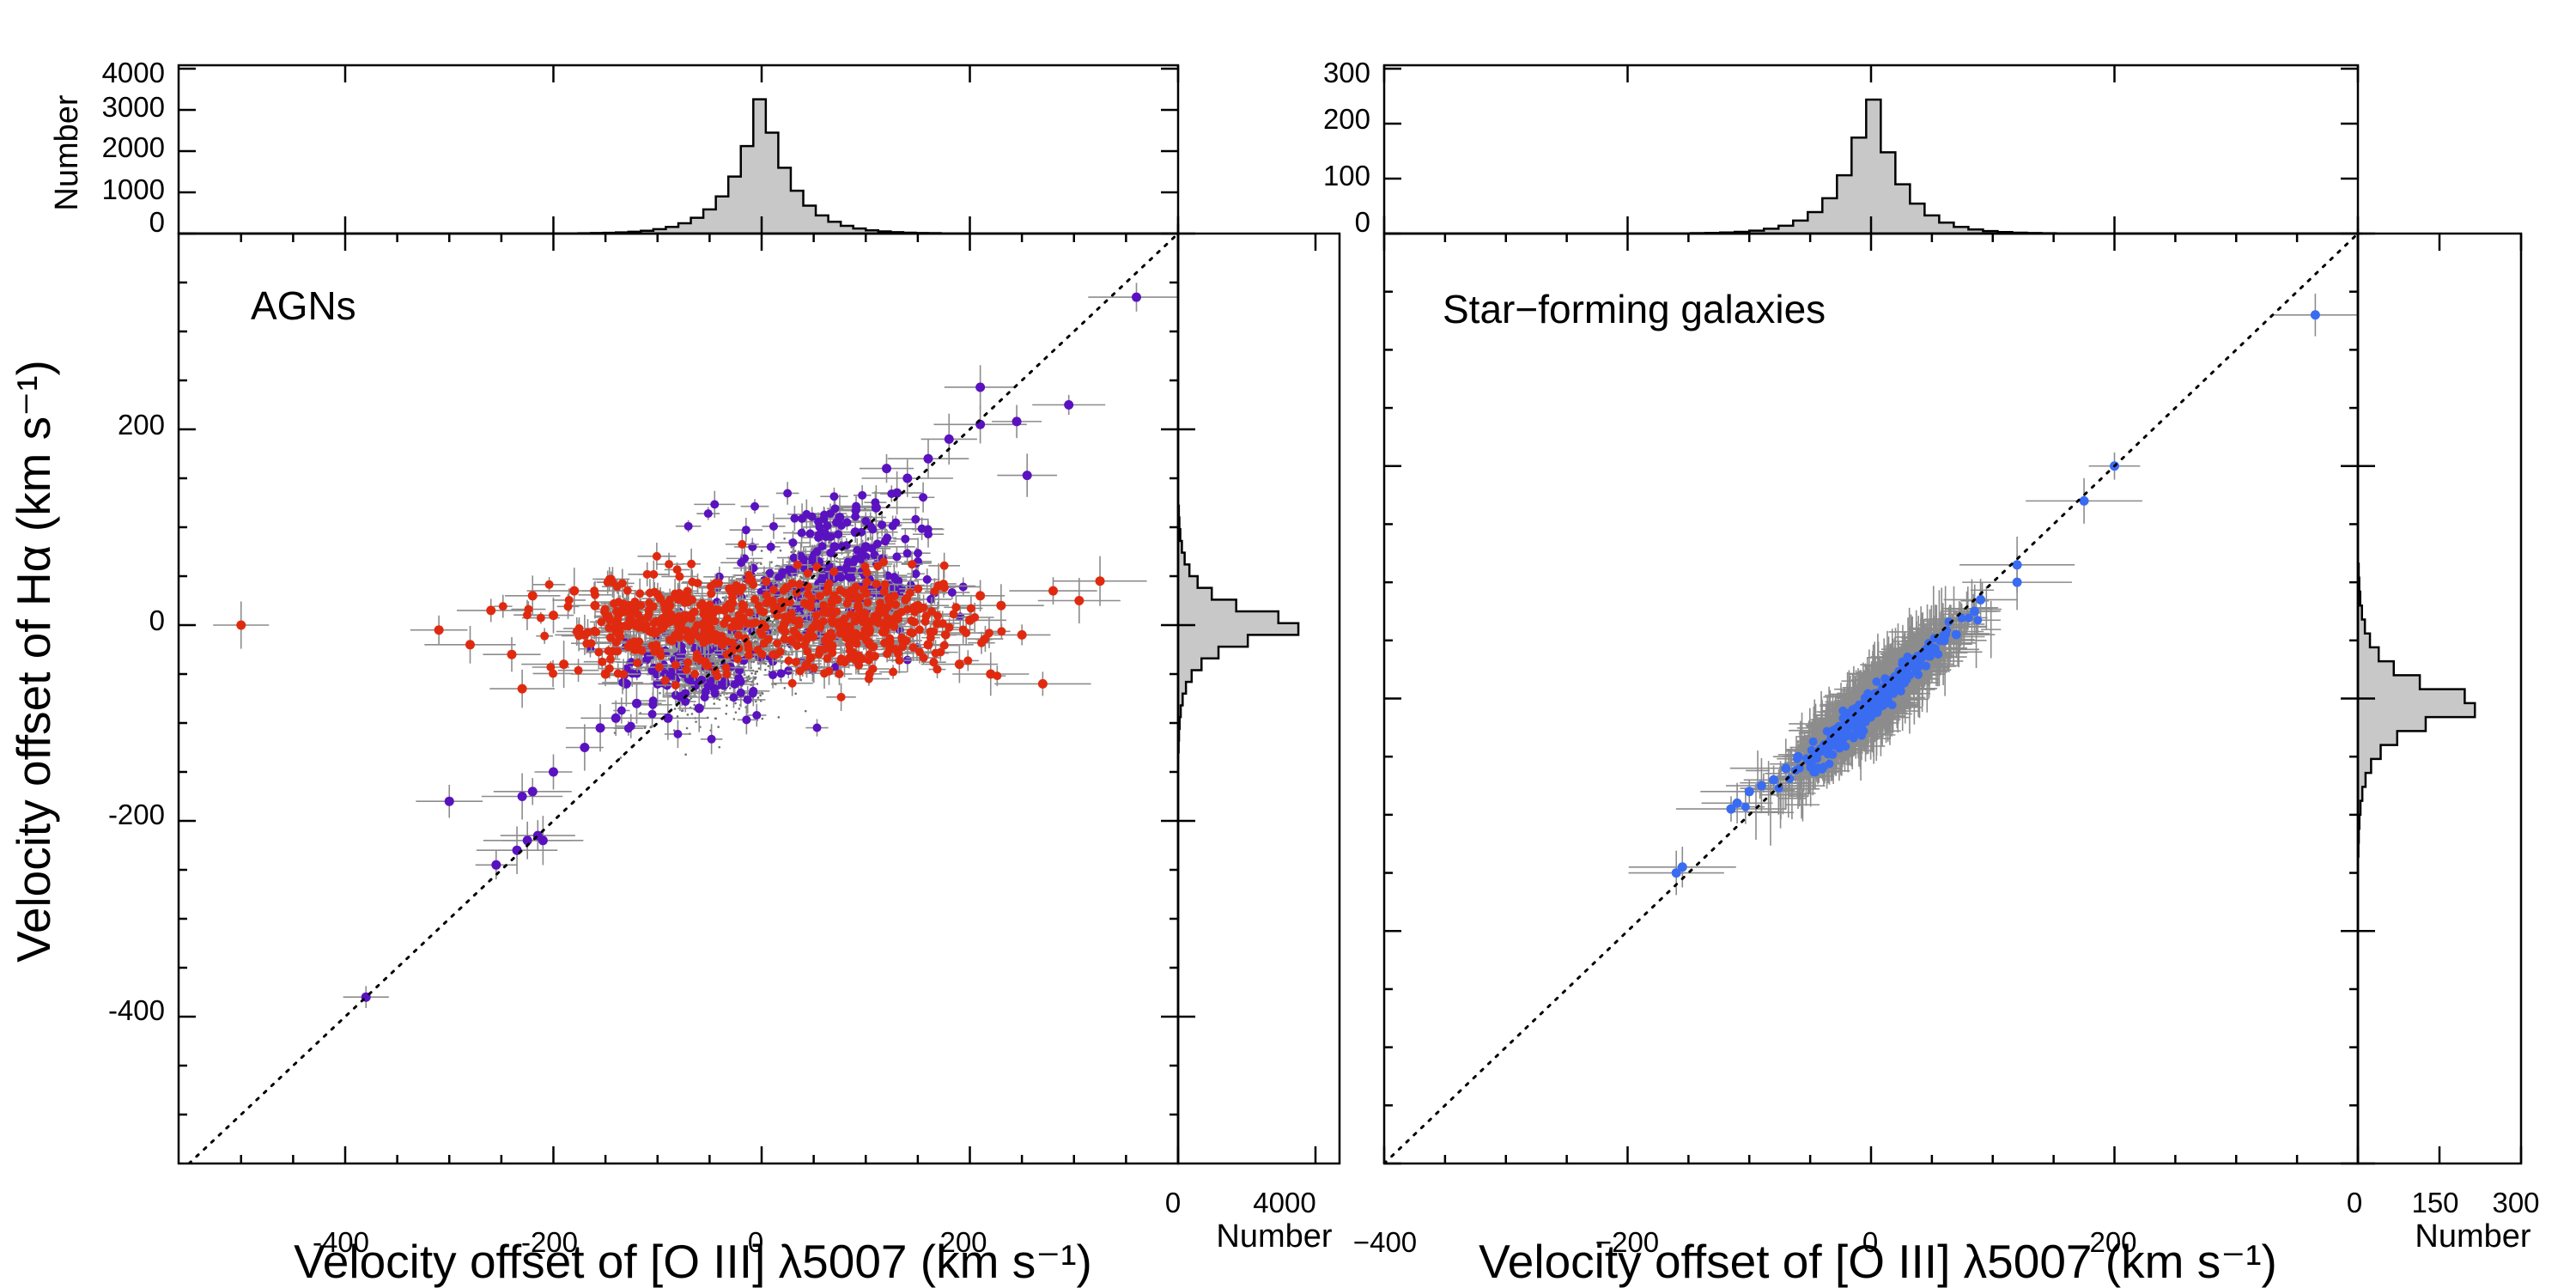 The image size is (2576, 1288). Describe the element at coordinates (157, 620) in the screenshot. I see `agn-ytick-label: 0` at that location.